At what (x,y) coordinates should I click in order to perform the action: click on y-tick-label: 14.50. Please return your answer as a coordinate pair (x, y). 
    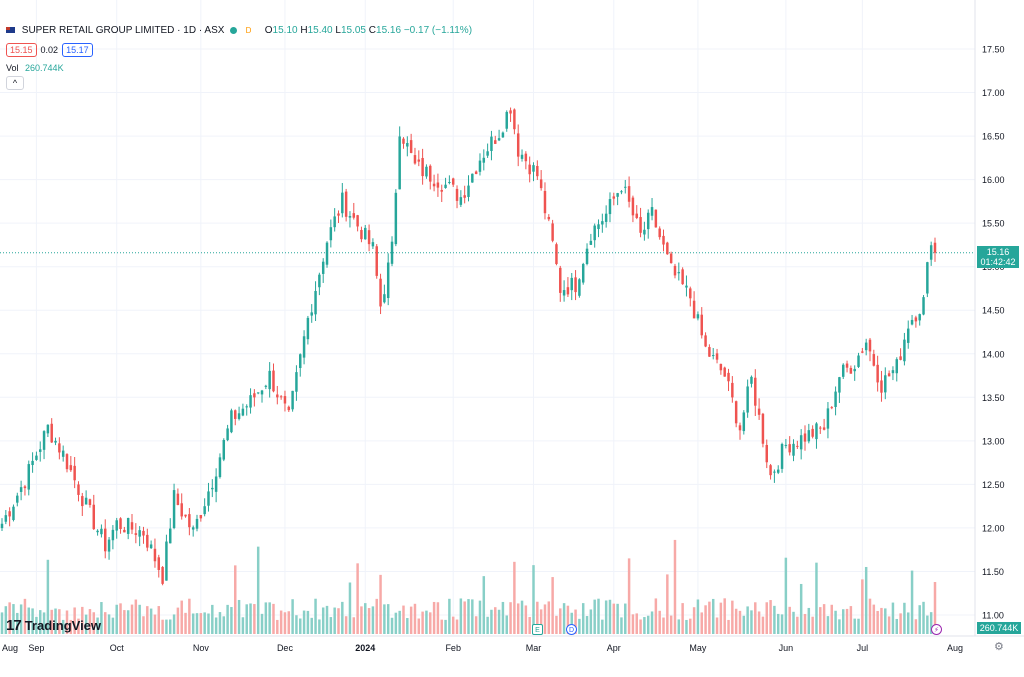
    Looking at the image, I should click on (993, 311).